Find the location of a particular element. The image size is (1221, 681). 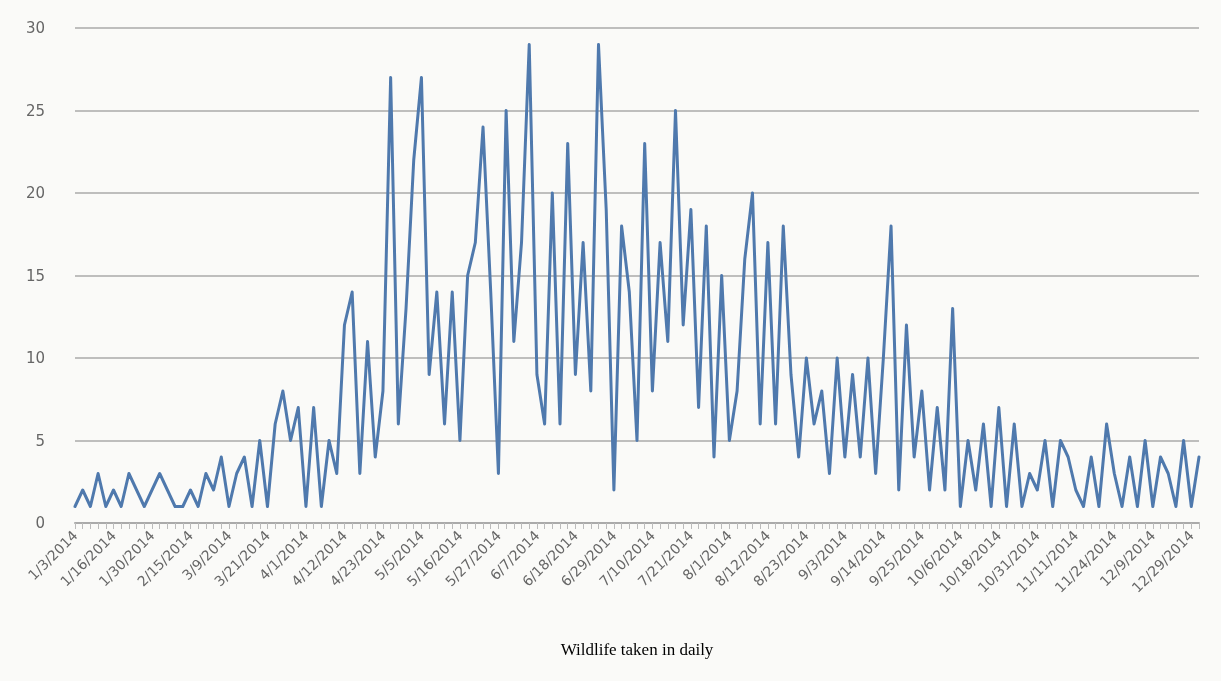

y-tick-label: 25 is located at coordinates (35, 110).